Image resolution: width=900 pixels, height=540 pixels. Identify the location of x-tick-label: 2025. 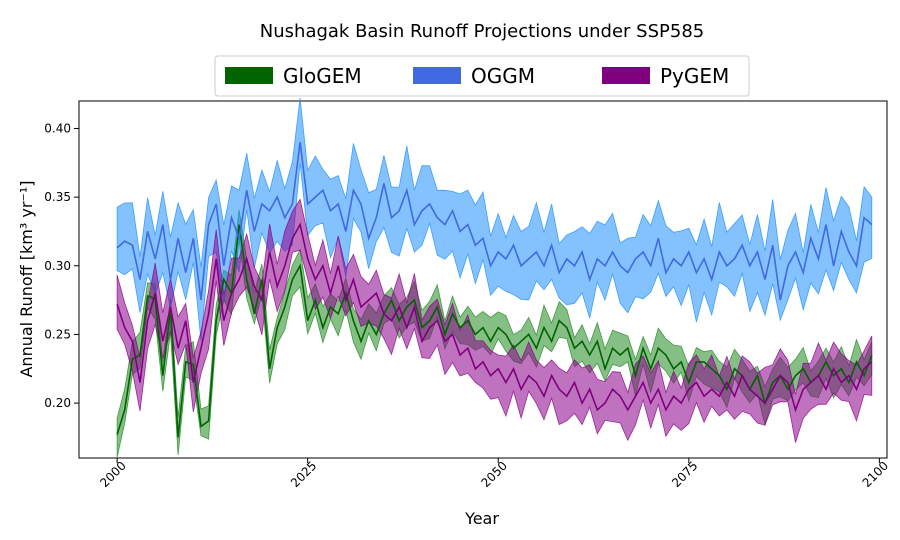
(303, 474).